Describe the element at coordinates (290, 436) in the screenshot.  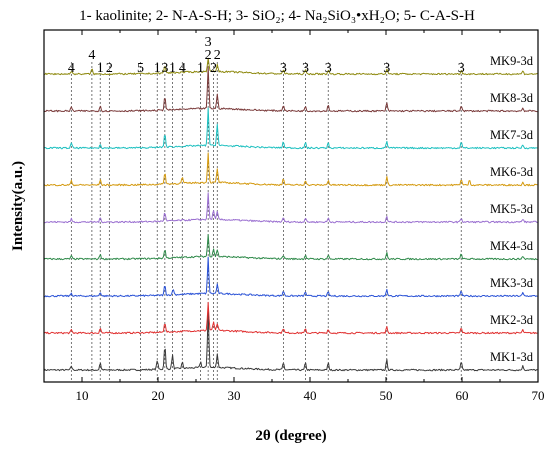
I see `x-axis-title: 2θ (degree)` at that location.